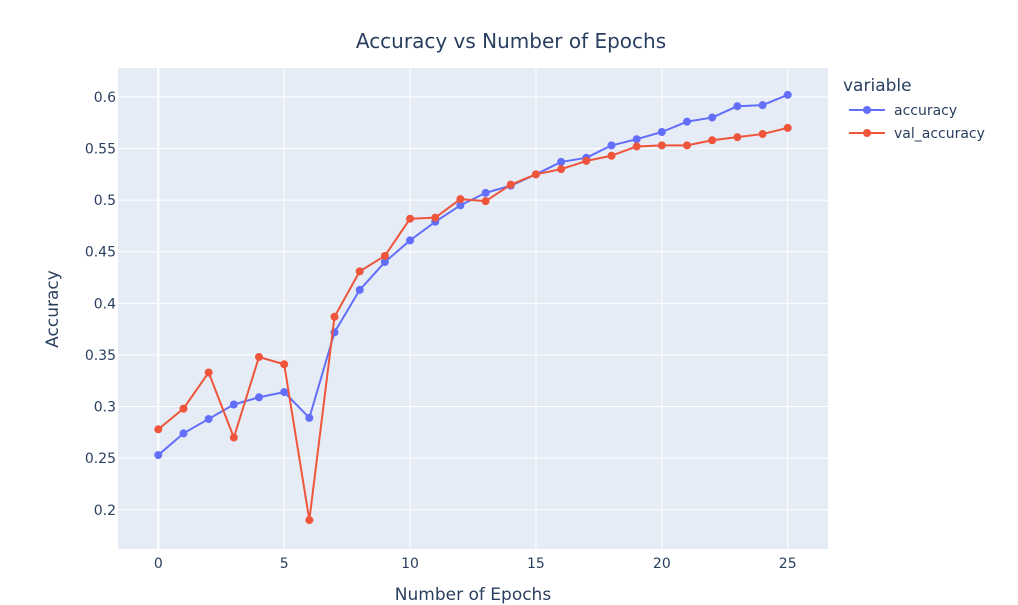  I want to click on legend-item: accuracy, so click(903, 111).